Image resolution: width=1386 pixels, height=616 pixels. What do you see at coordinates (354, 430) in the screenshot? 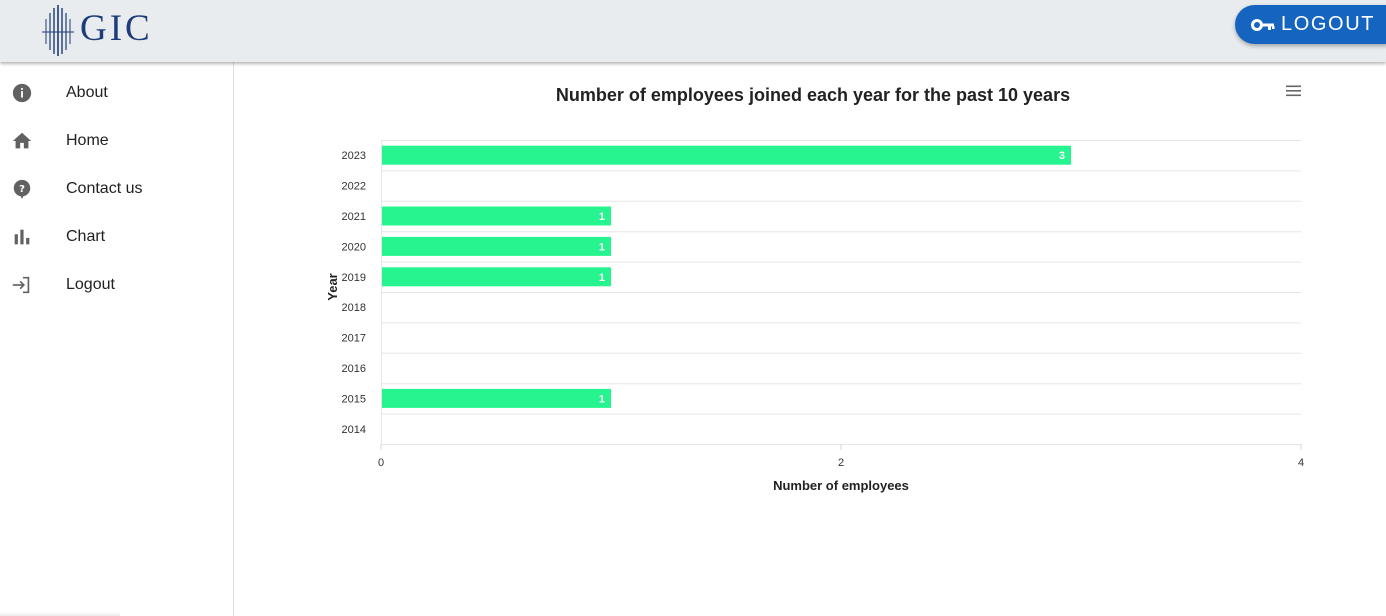
I see `y-tick-label: 2014` at bounding box center [354, 430].